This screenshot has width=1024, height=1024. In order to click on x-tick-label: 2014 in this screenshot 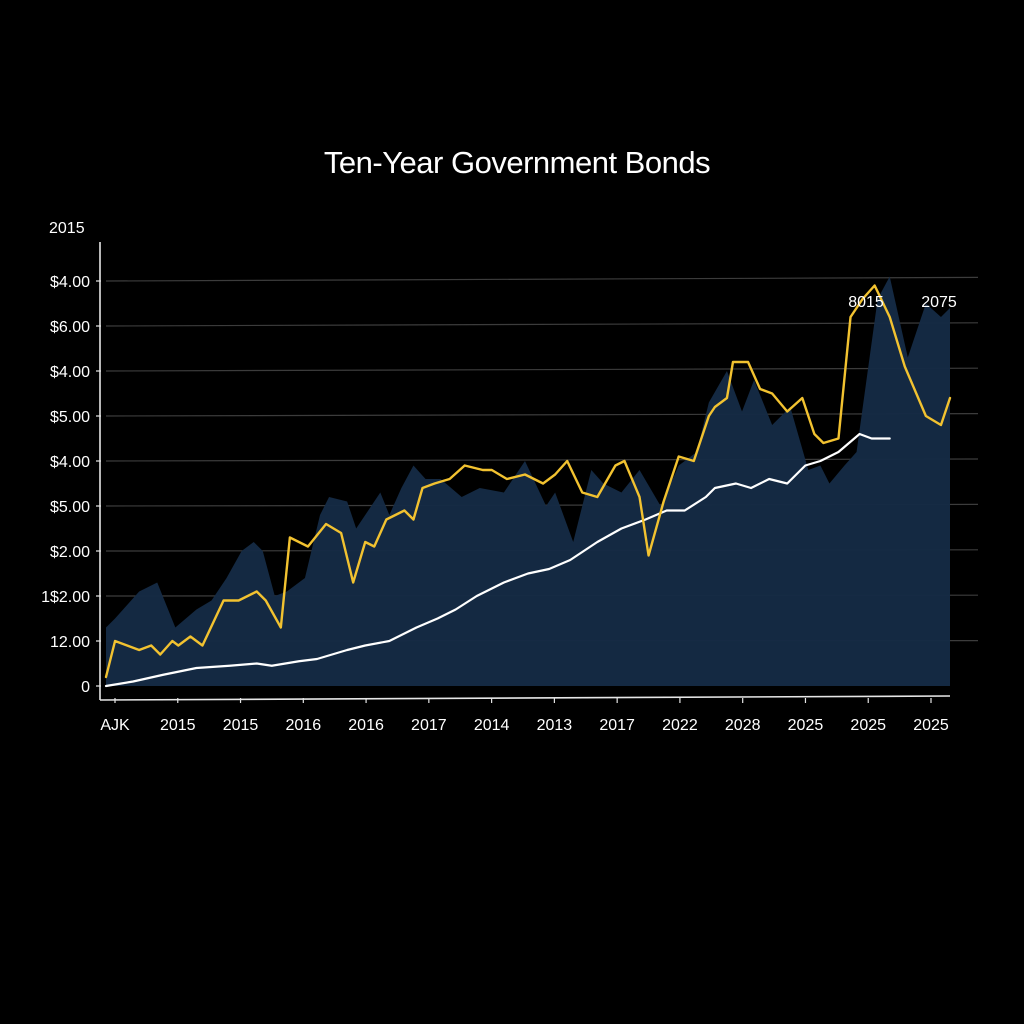, I will do `click(492, 725)`.